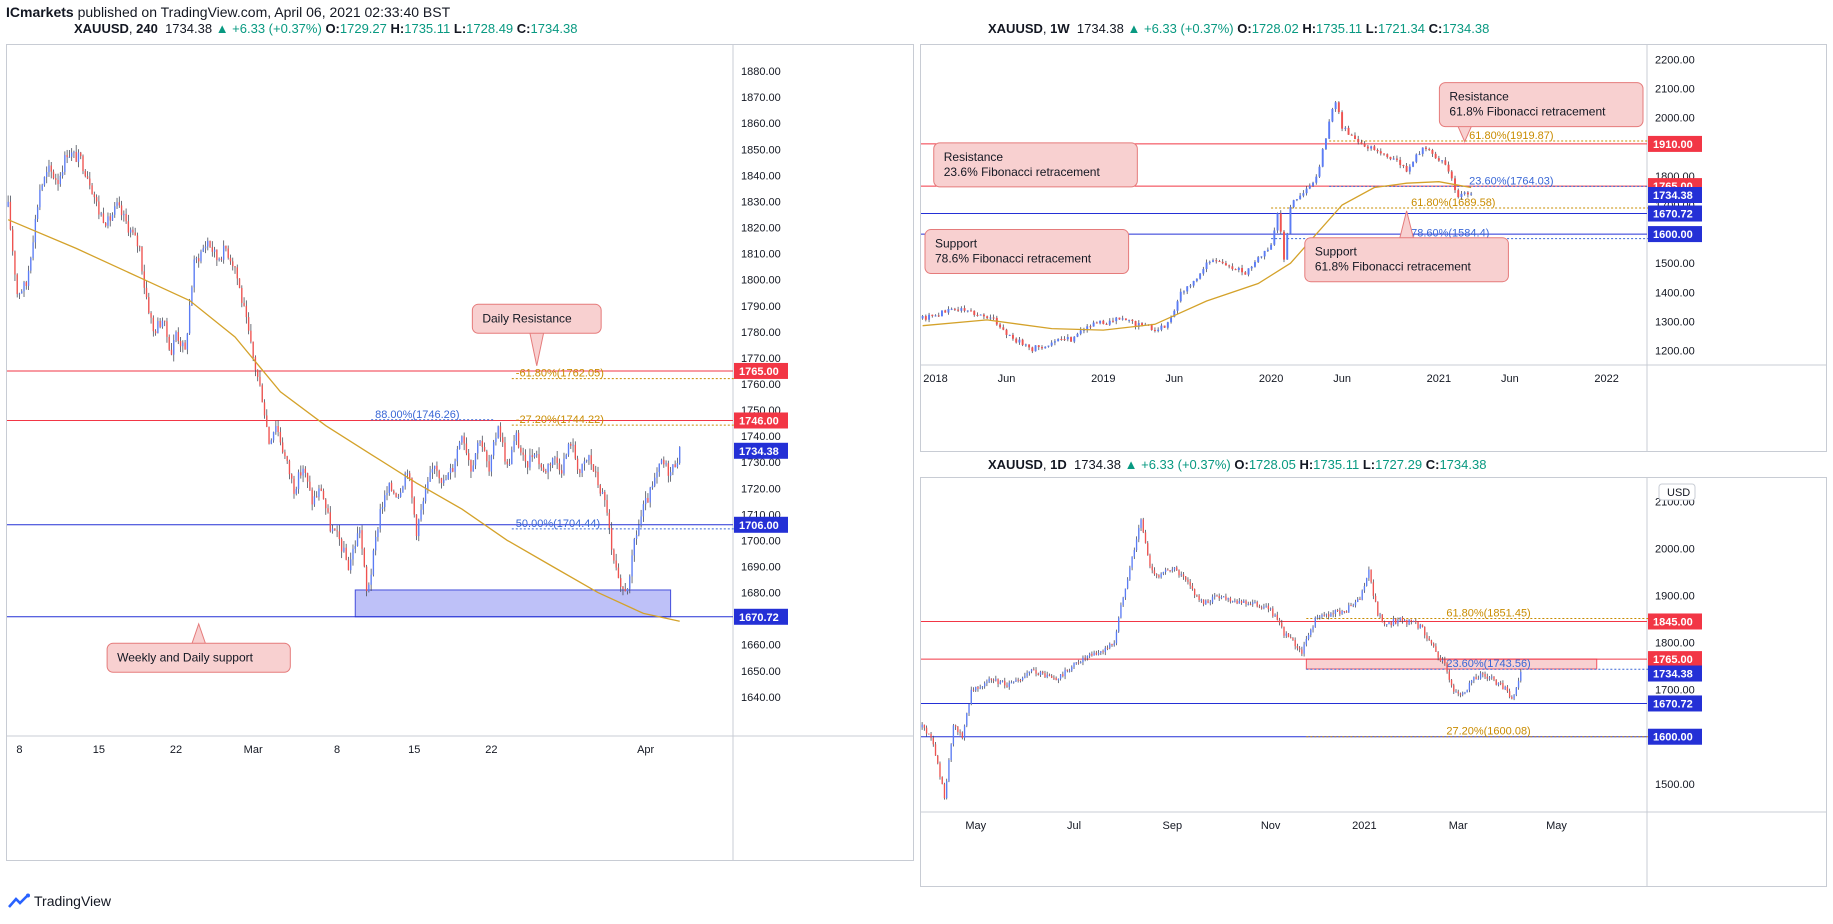  What do you see at coordinates (185, 657) in the screenshot?
I see `callout-text: Weekly and Daily support` at bounding box center [185, 657].